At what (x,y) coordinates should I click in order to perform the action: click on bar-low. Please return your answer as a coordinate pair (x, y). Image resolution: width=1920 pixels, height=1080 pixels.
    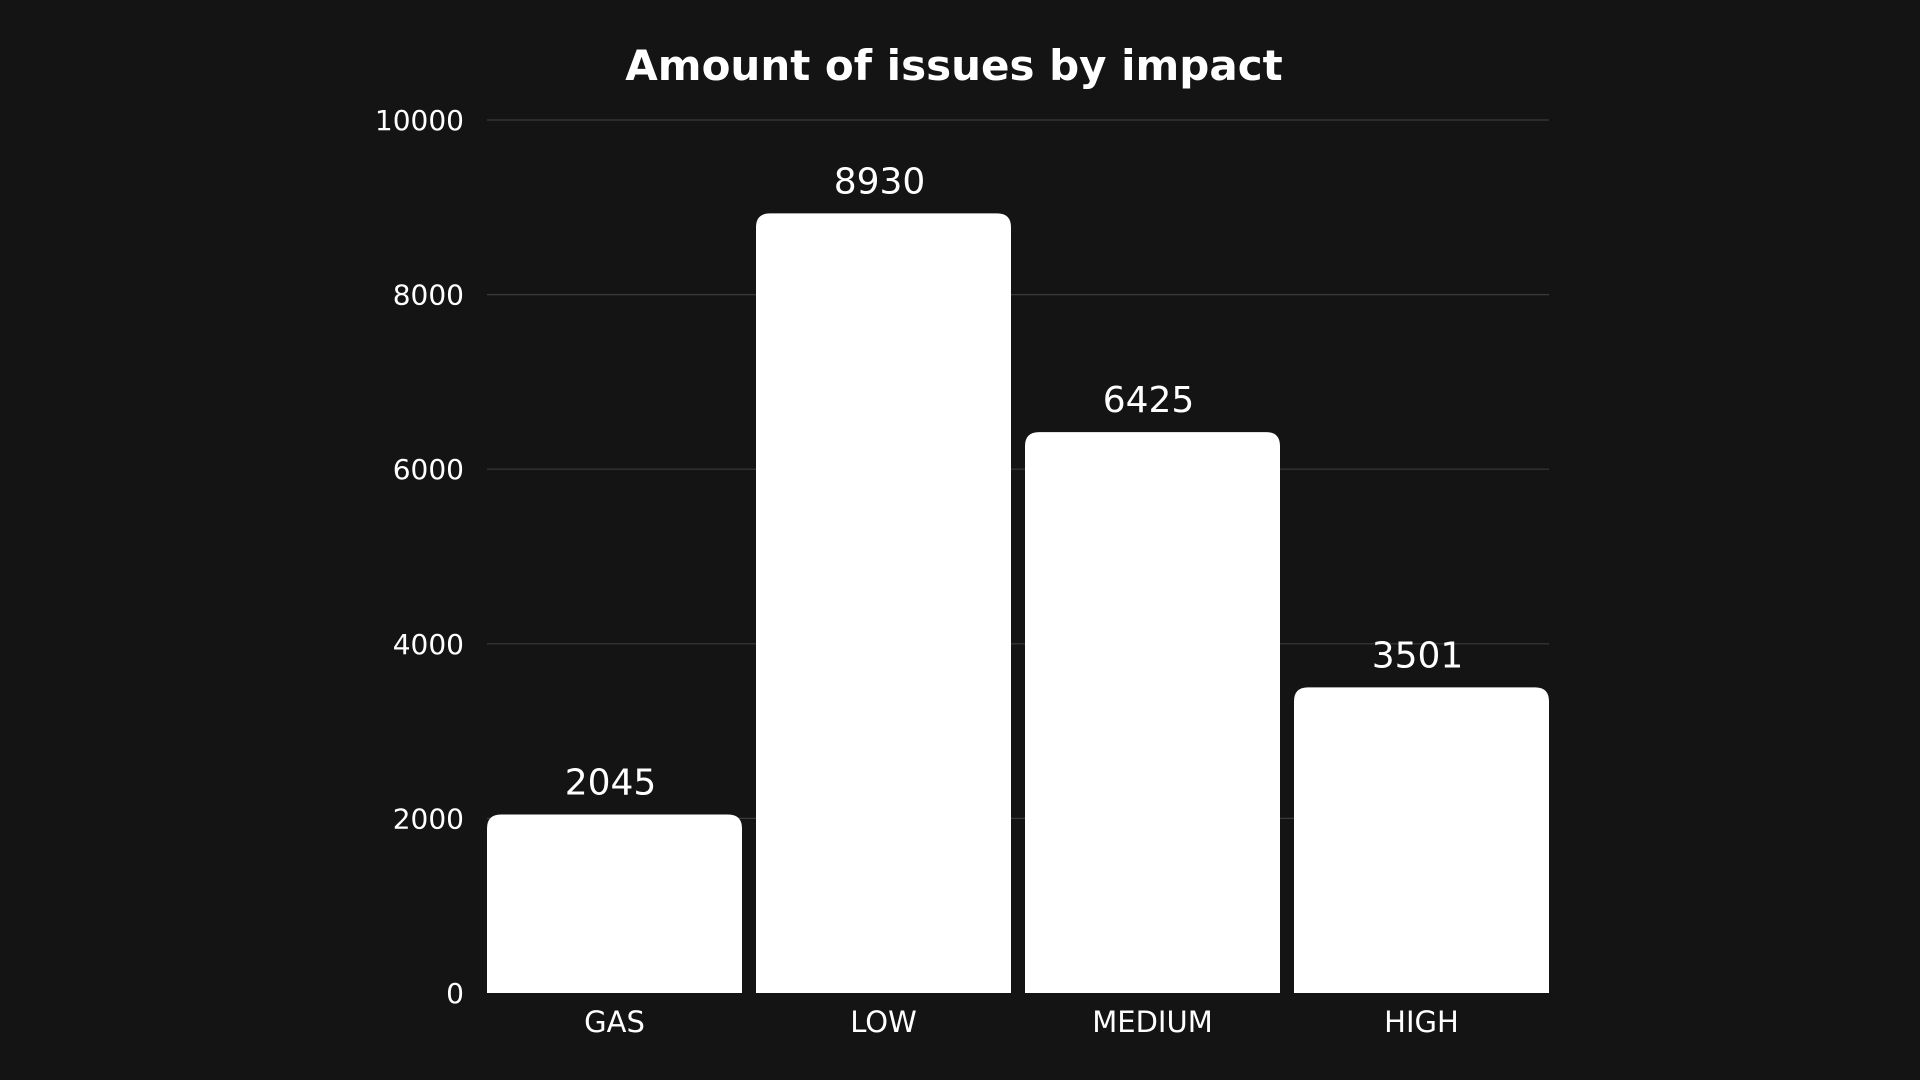
    Looking at the image, I should click on (883, 603).